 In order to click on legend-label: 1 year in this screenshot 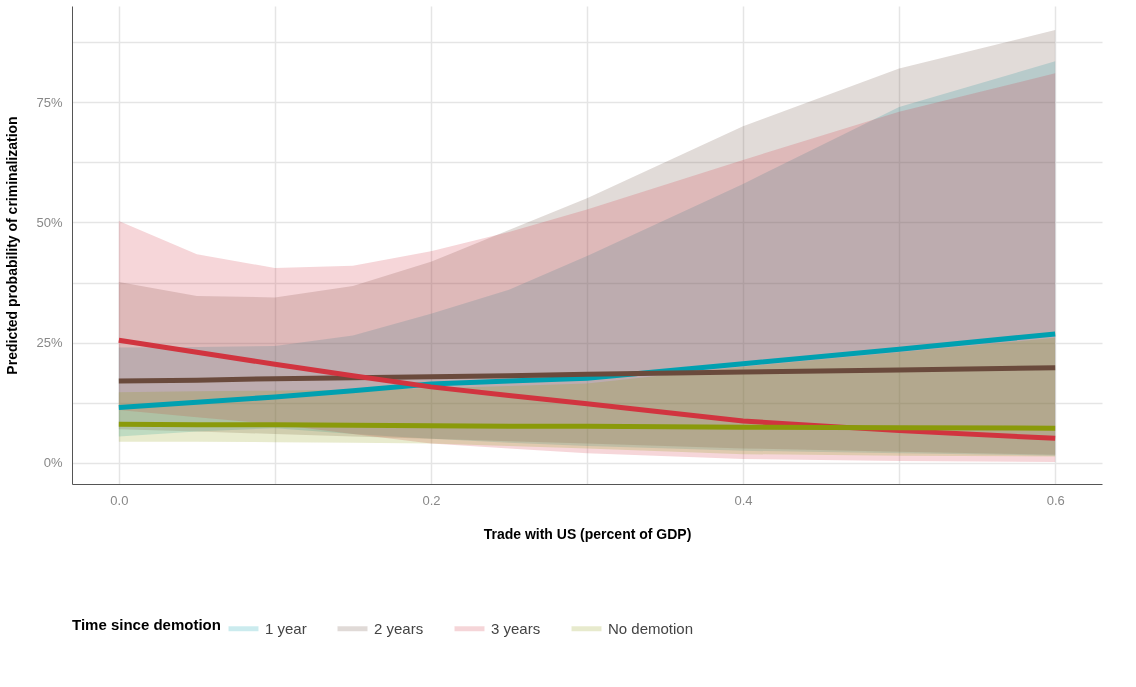, I will do `click(286, 628)`.